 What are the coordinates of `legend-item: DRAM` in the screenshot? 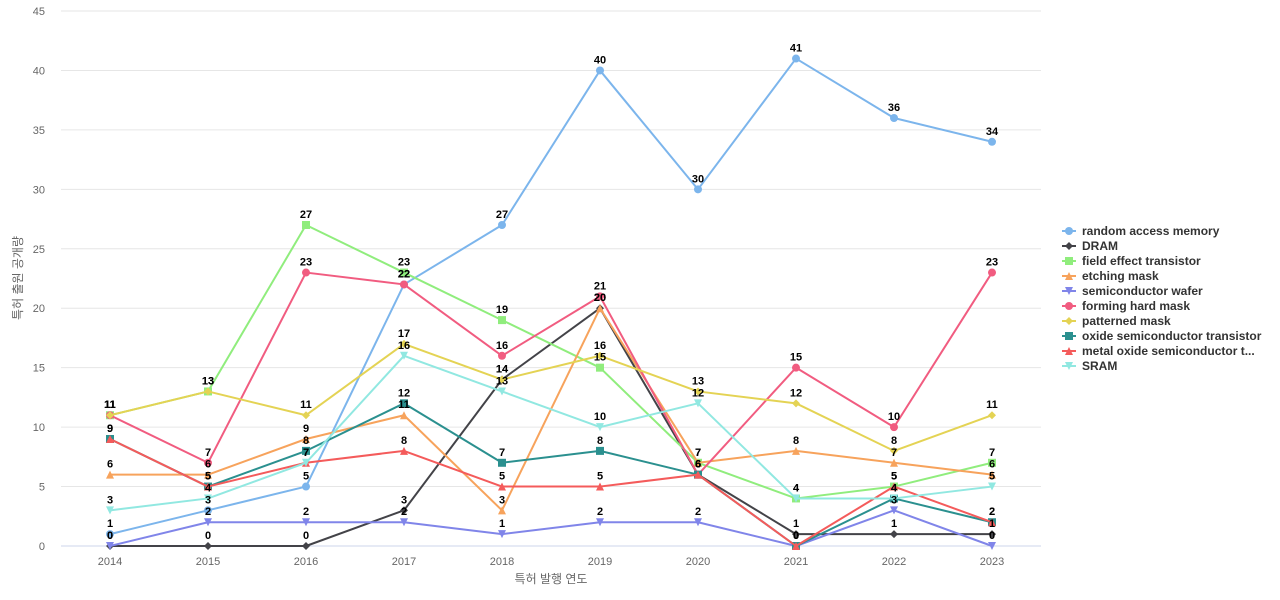 It's located at (1090, 246).